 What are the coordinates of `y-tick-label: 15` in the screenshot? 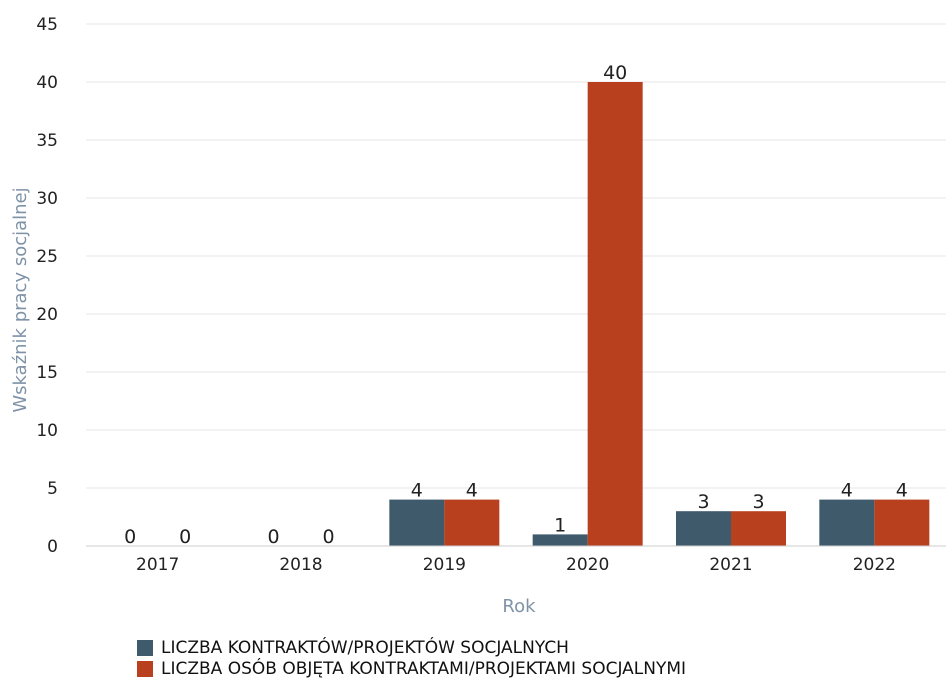 It's located at (47, 373).